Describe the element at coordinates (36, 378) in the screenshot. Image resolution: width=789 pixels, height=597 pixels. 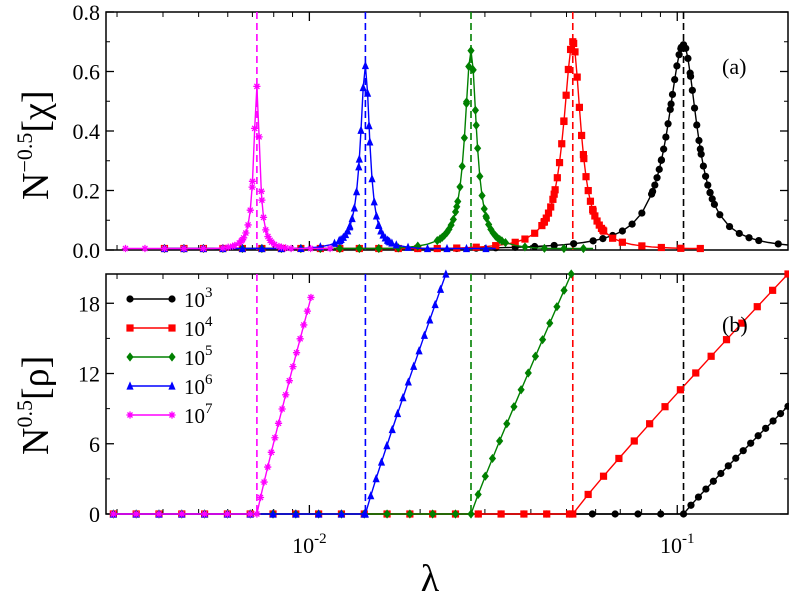
I see `bottom-ylabel-symbol: [ρ]` at that location.